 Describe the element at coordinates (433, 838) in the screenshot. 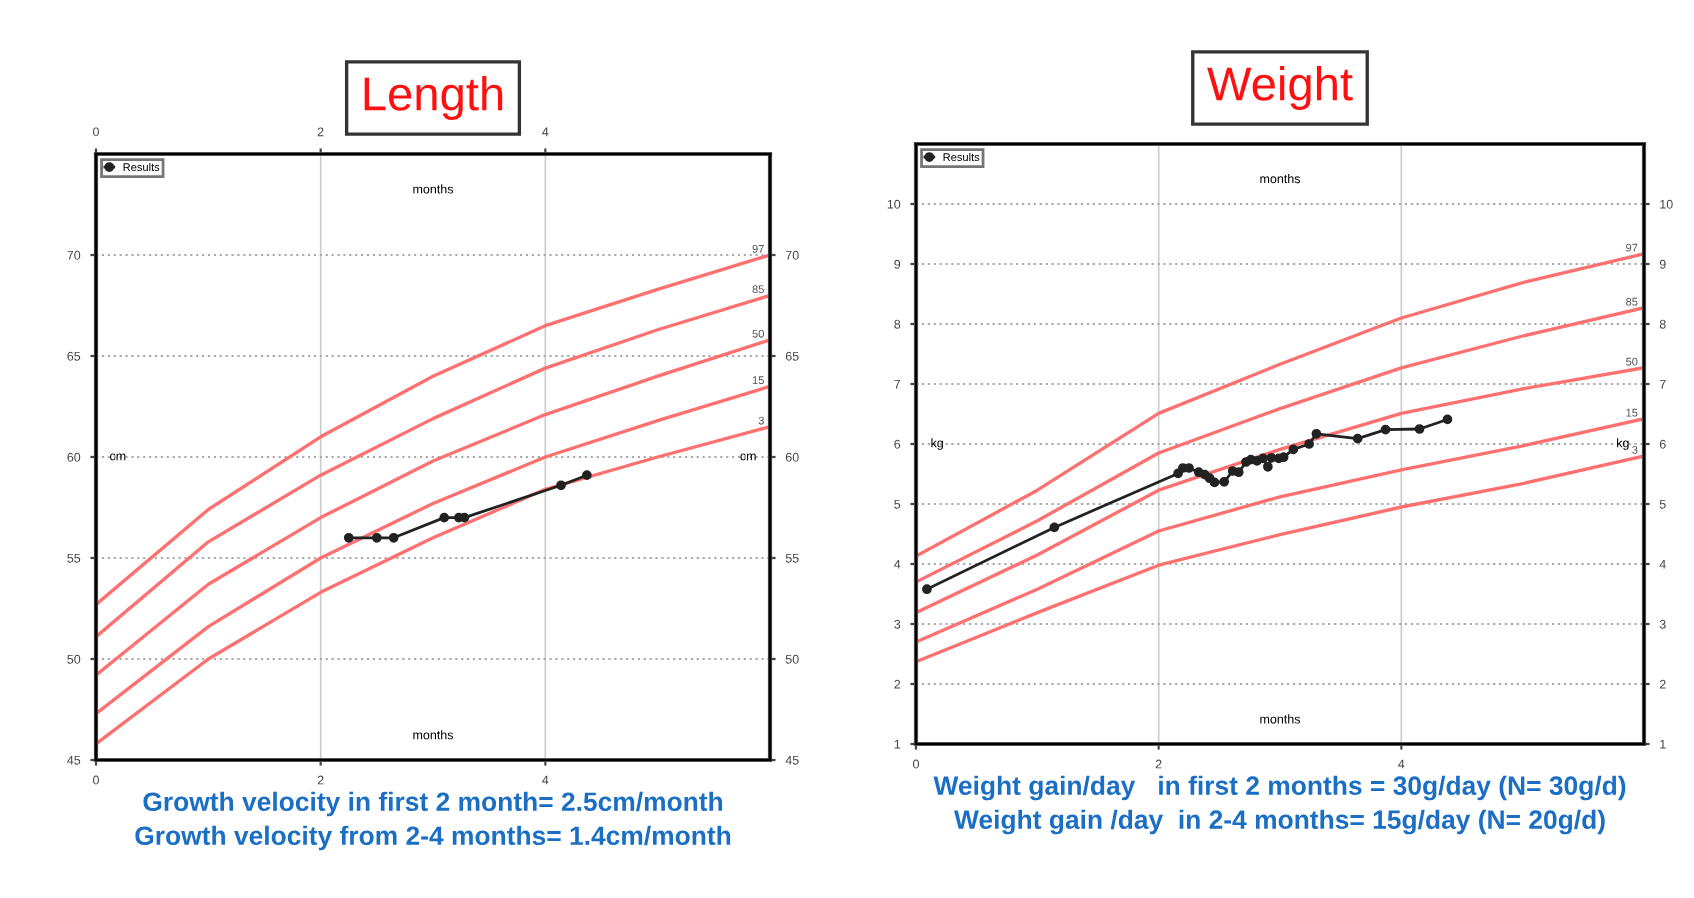

I see `text: Growth velocity from 2-4 months= 1.4cm/month` at that location.